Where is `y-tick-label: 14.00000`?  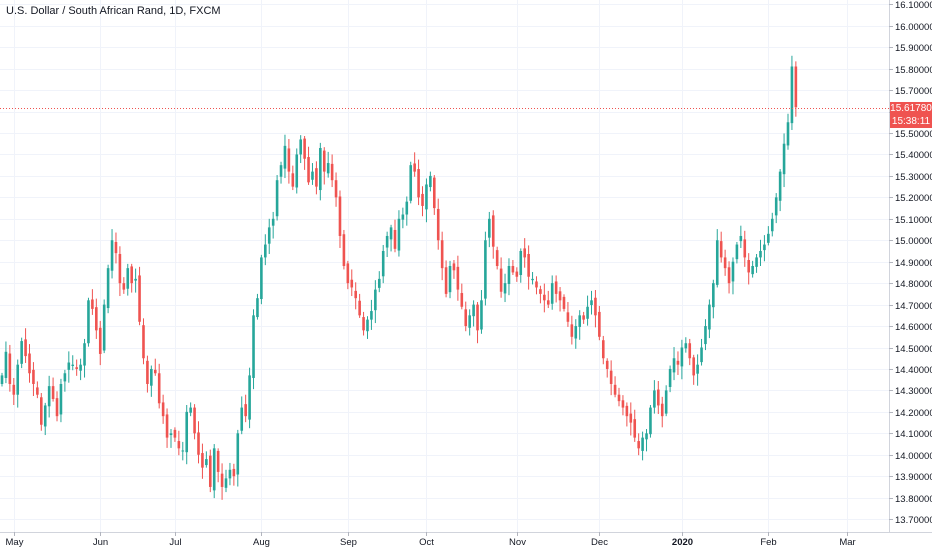
y-tick-label: 14.00000 is located at coordinates (913, 456).